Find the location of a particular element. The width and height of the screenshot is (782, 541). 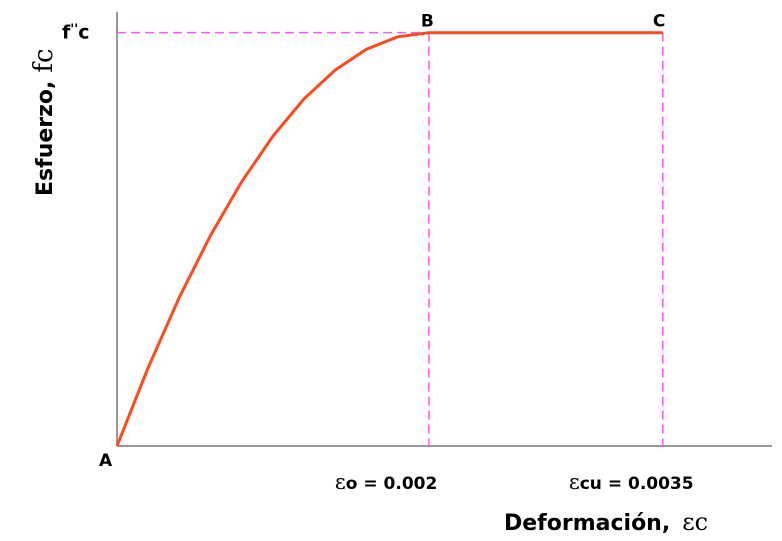

x-axis-title: Deformación, εc is located at coordinates (606, 522).